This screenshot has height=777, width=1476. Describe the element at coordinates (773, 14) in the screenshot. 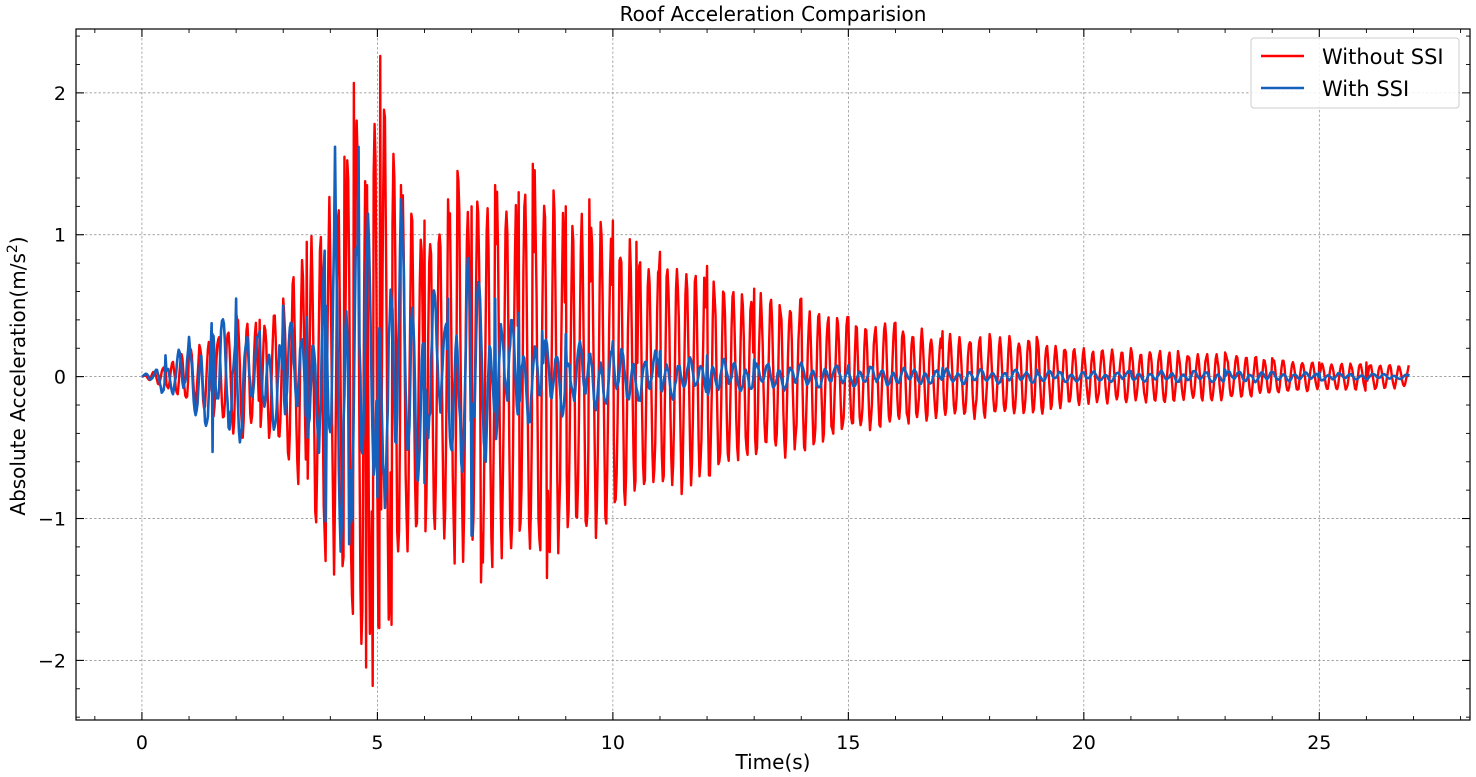

I see `chart-title: Roof Acceleration Comparision` at that location.